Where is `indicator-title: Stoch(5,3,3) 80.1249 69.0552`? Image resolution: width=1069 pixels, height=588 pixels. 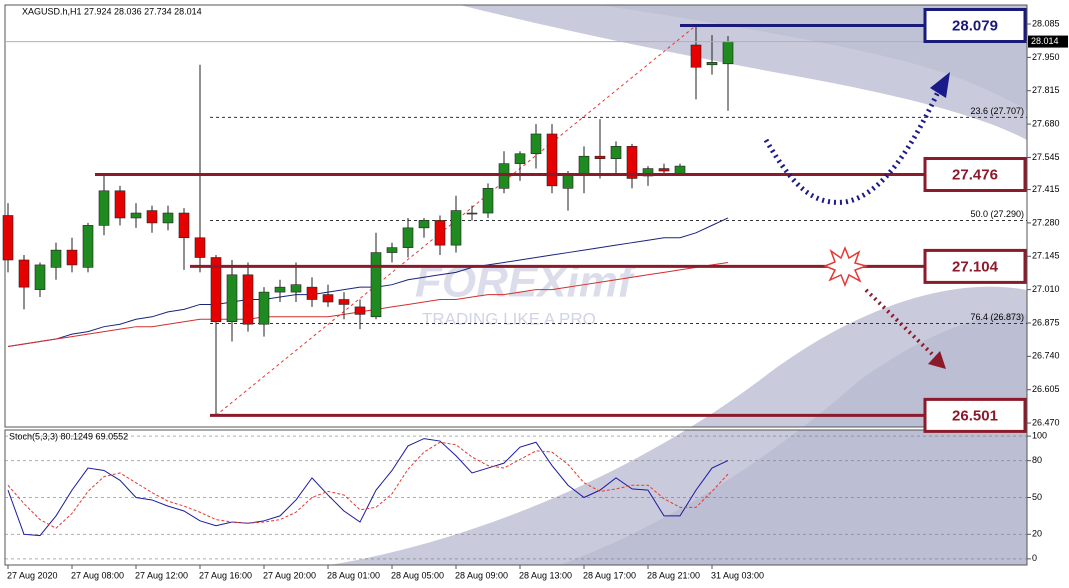
indicator-title: Stoch(5,3,3) 80.1249 69.0552 is located at coordinates (68, 436).